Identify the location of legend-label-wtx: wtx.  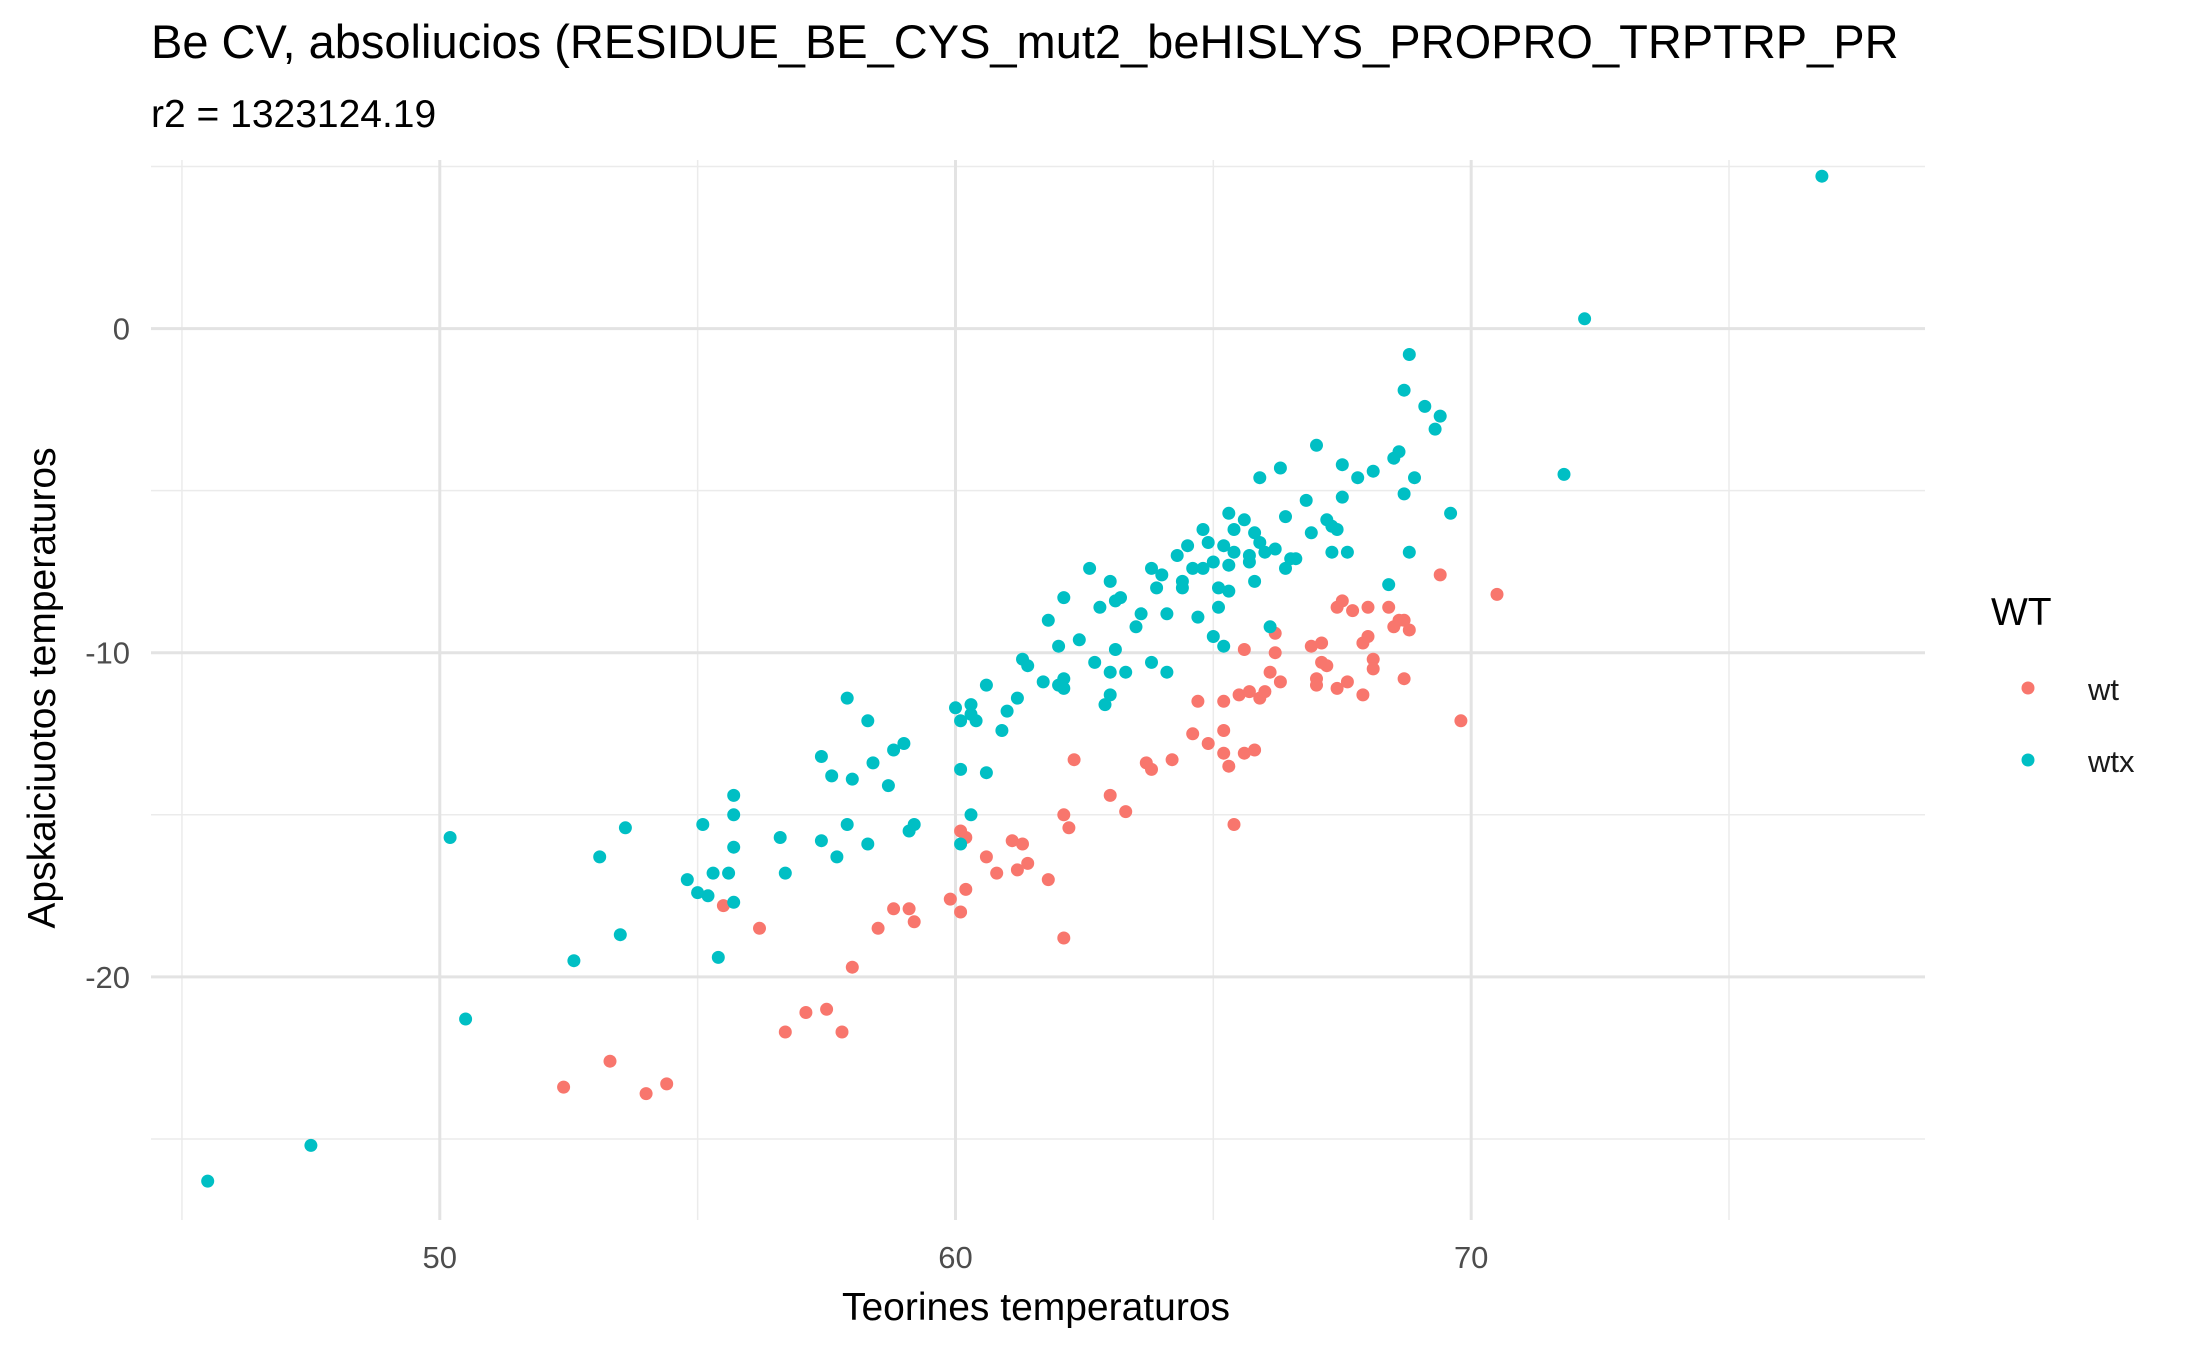
(2111, 761).